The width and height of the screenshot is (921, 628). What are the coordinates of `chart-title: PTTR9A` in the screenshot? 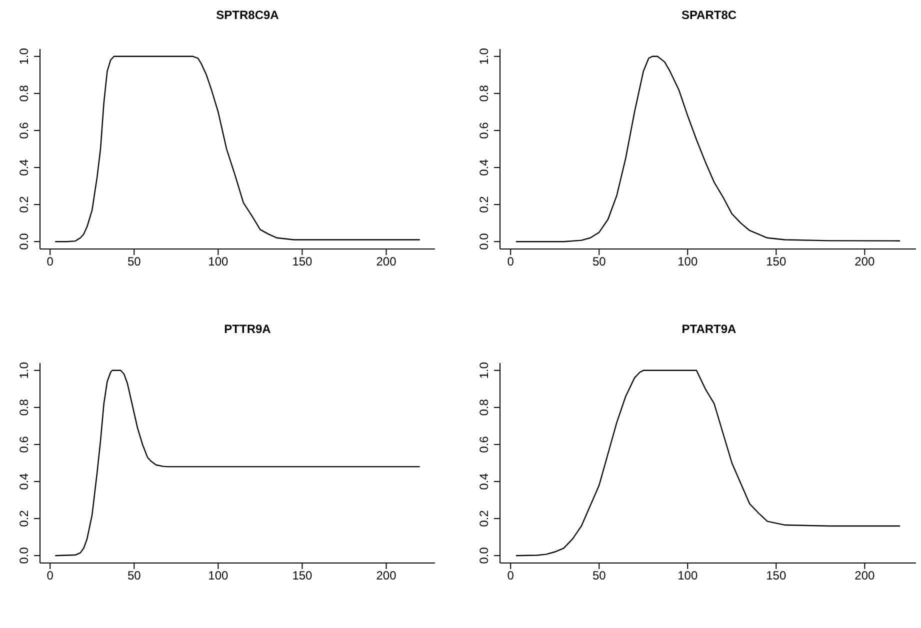 It's located at (247, 329).